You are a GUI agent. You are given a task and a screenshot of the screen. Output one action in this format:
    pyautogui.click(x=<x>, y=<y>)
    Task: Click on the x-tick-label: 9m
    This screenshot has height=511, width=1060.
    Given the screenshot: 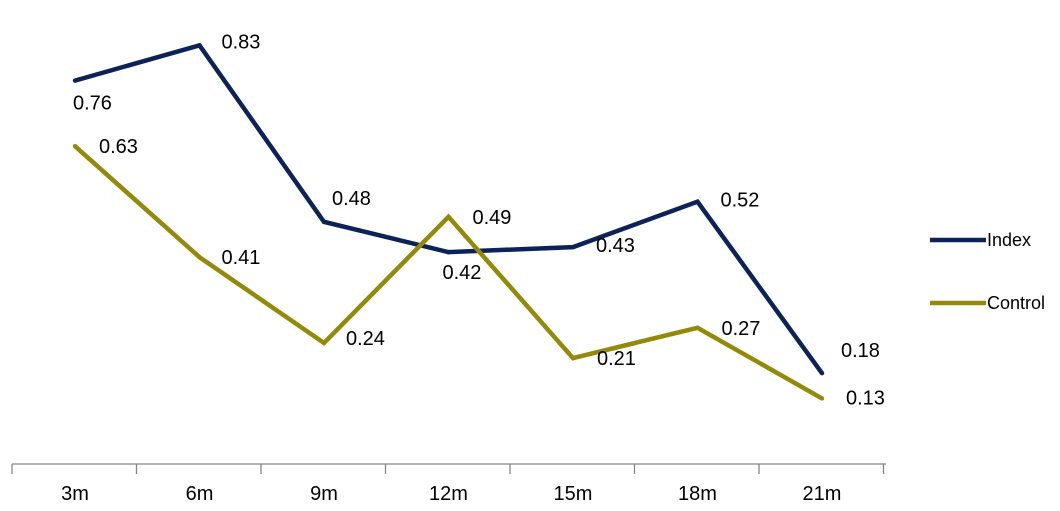 What is the action you would take?
    pyautogui.click(x=324, y=494)
    